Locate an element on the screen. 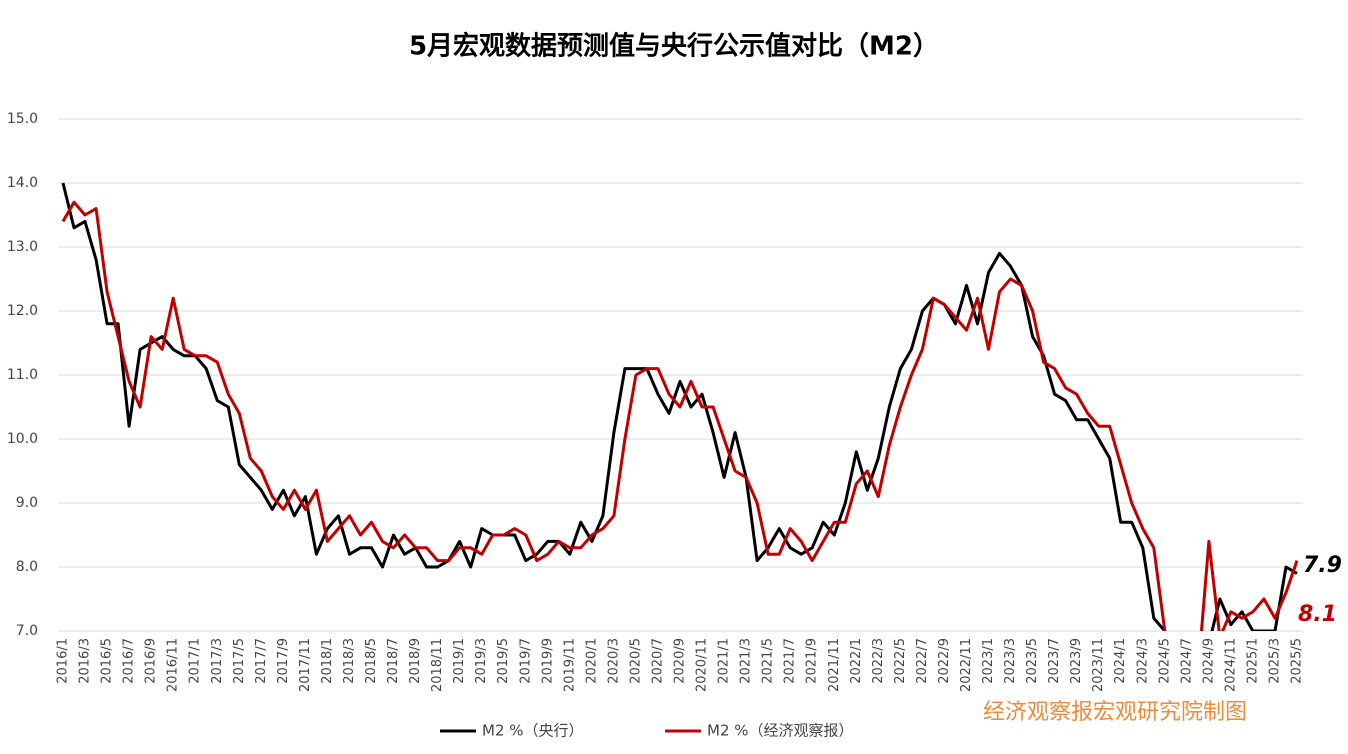 The image size is (1348, 754). x-tick-label: 2025/5 is located at coordinates (1297, 661).